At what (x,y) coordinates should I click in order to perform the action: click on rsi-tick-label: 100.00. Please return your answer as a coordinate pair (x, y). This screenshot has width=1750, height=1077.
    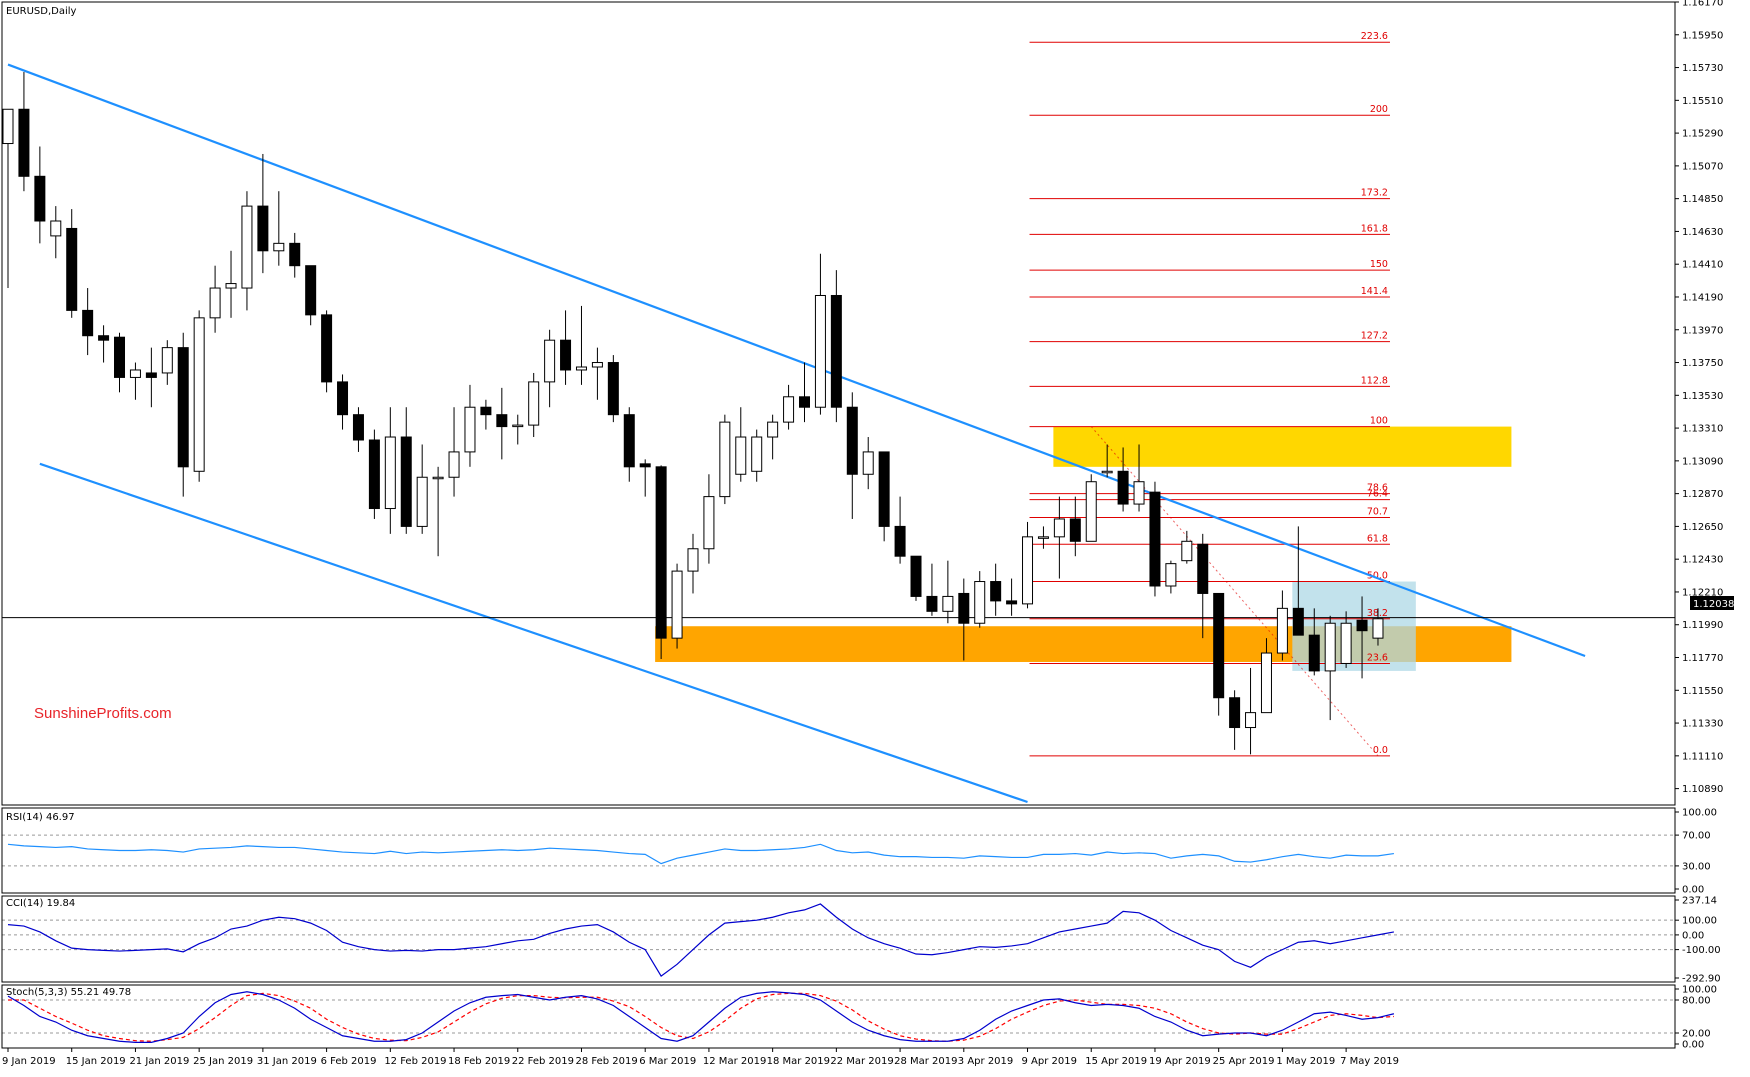
    Looking at the image, I should click on (1699, 813).